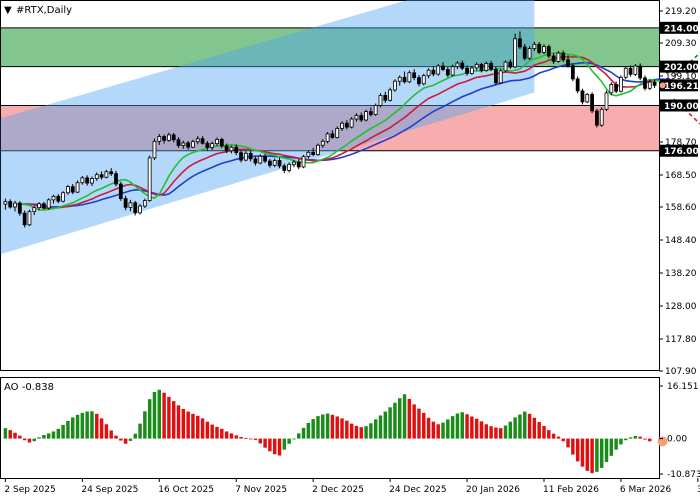 Image resolution: width=700 pixels, height=500 pixels. I want to click on chart-title-arrow: ▼, so click(8, 10).